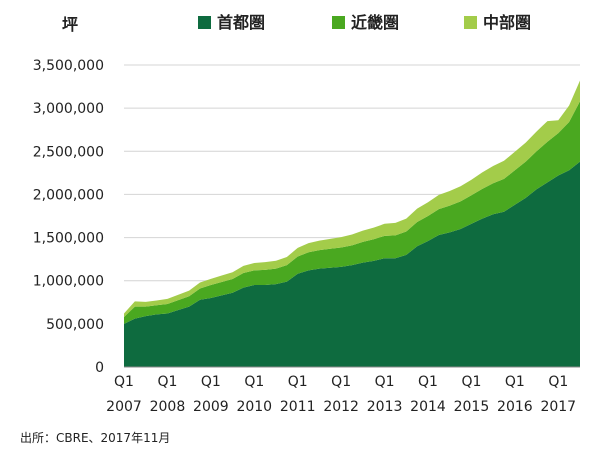 Image resolution: width=600 pixels, height=458 pixels. What do you see at coordinates (124, 407) in the screenshot?
I see `x-tick-year-label: 2007` at bounding box center [124, 407].